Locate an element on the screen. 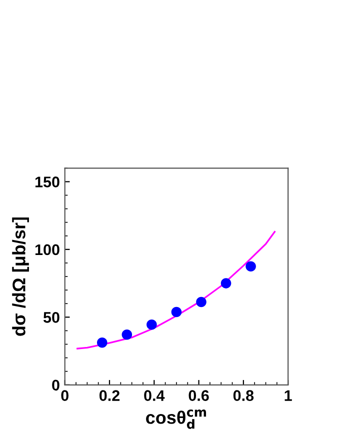 Image resolution: width=345 pixels, height=446 pixels. x-tick-label: 0.2 is located at coordinates (109, 395).